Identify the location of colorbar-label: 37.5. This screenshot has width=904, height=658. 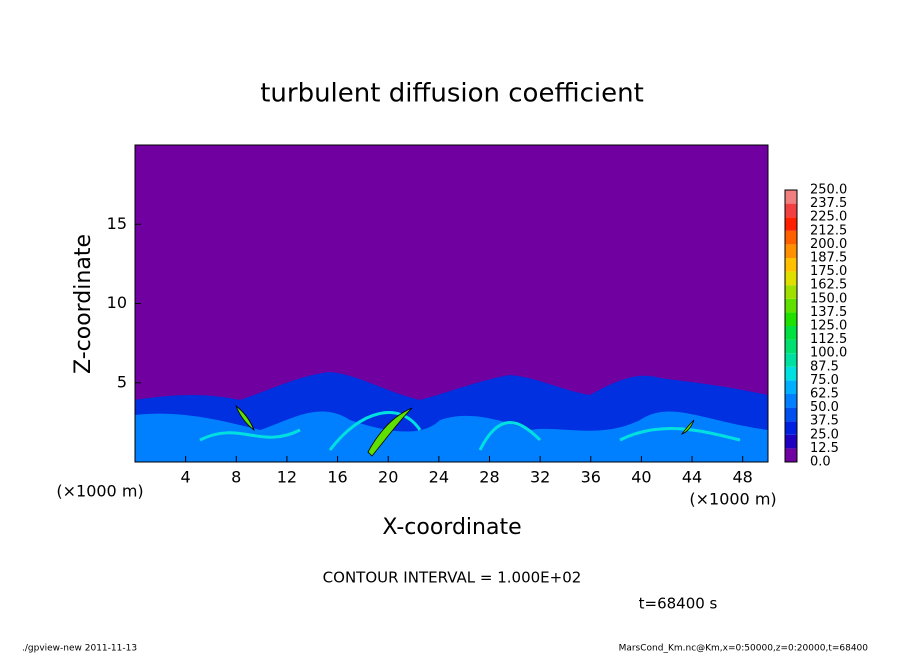
(824, 421).